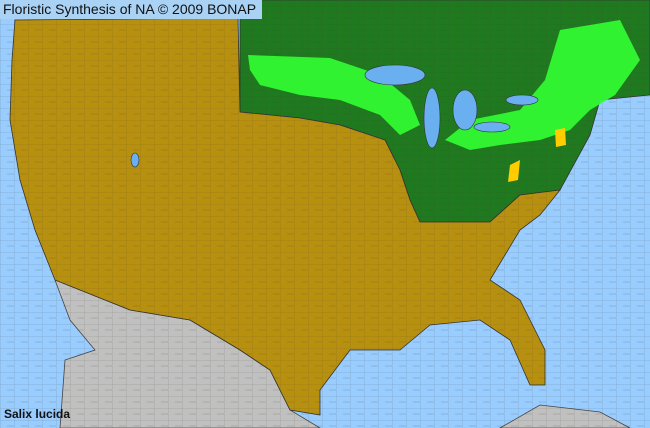  Describe the element at coordinates (131, 9) in the screenshot. I see `map-title: Floristic Synthesis of NA © 2009 BONAP` at that location.